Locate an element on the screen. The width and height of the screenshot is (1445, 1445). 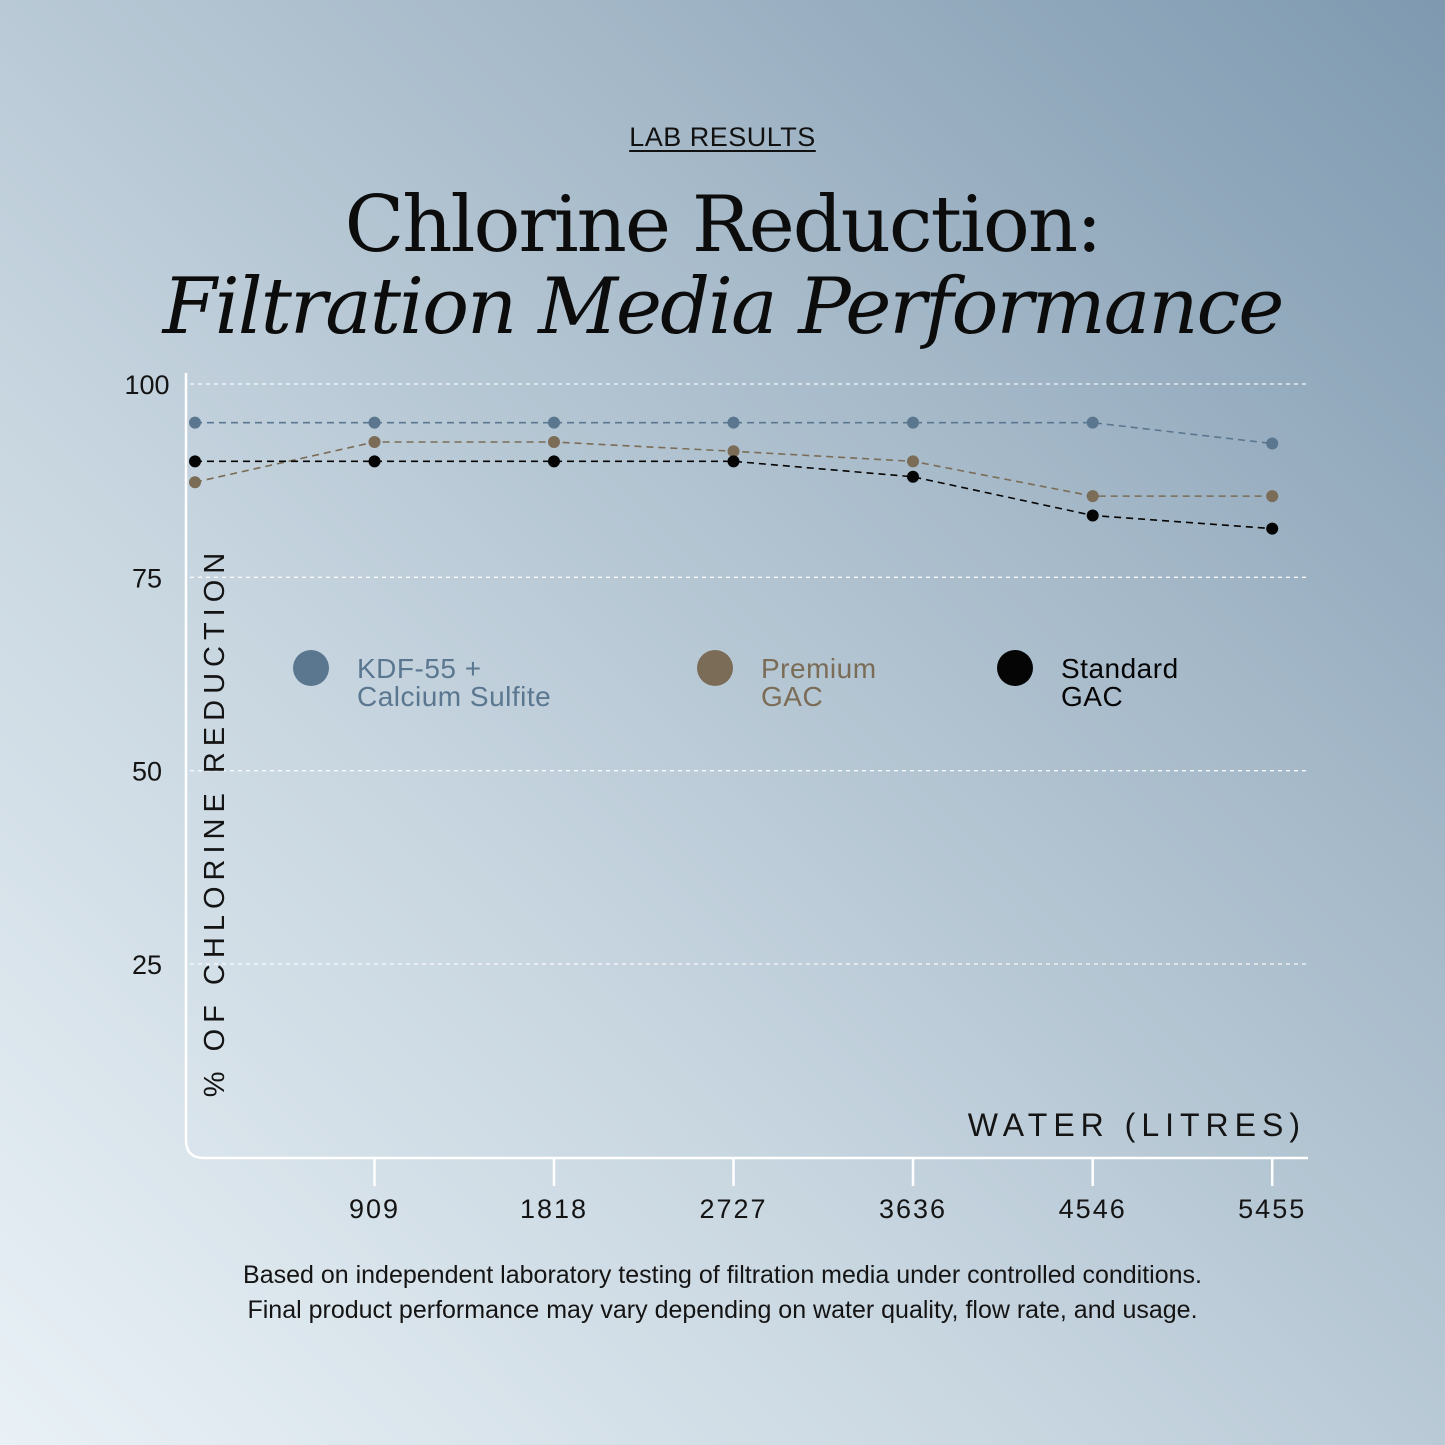
y-axis-title: % OF CHLORINE REDUCTION is located at coordinates (215, 822).